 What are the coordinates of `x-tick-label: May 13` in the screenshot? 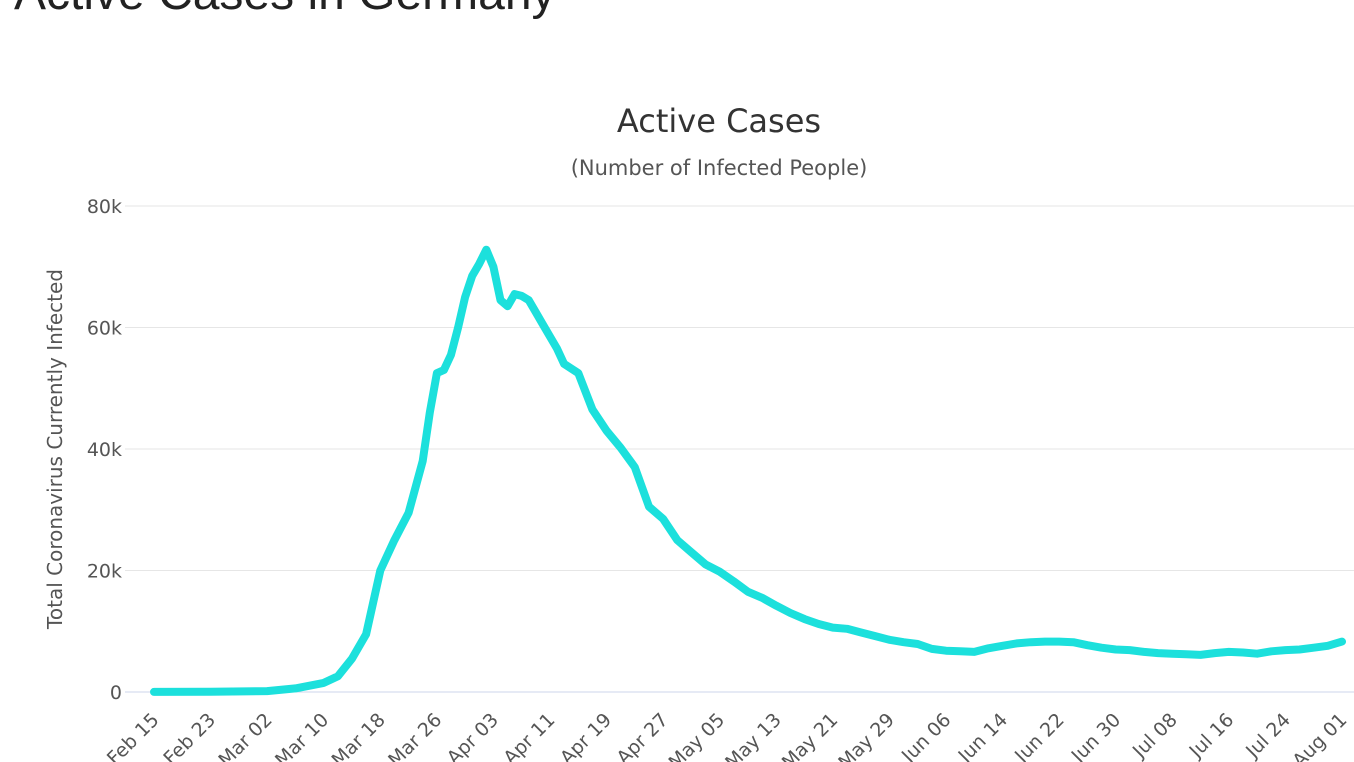 It's located at (753, 735).